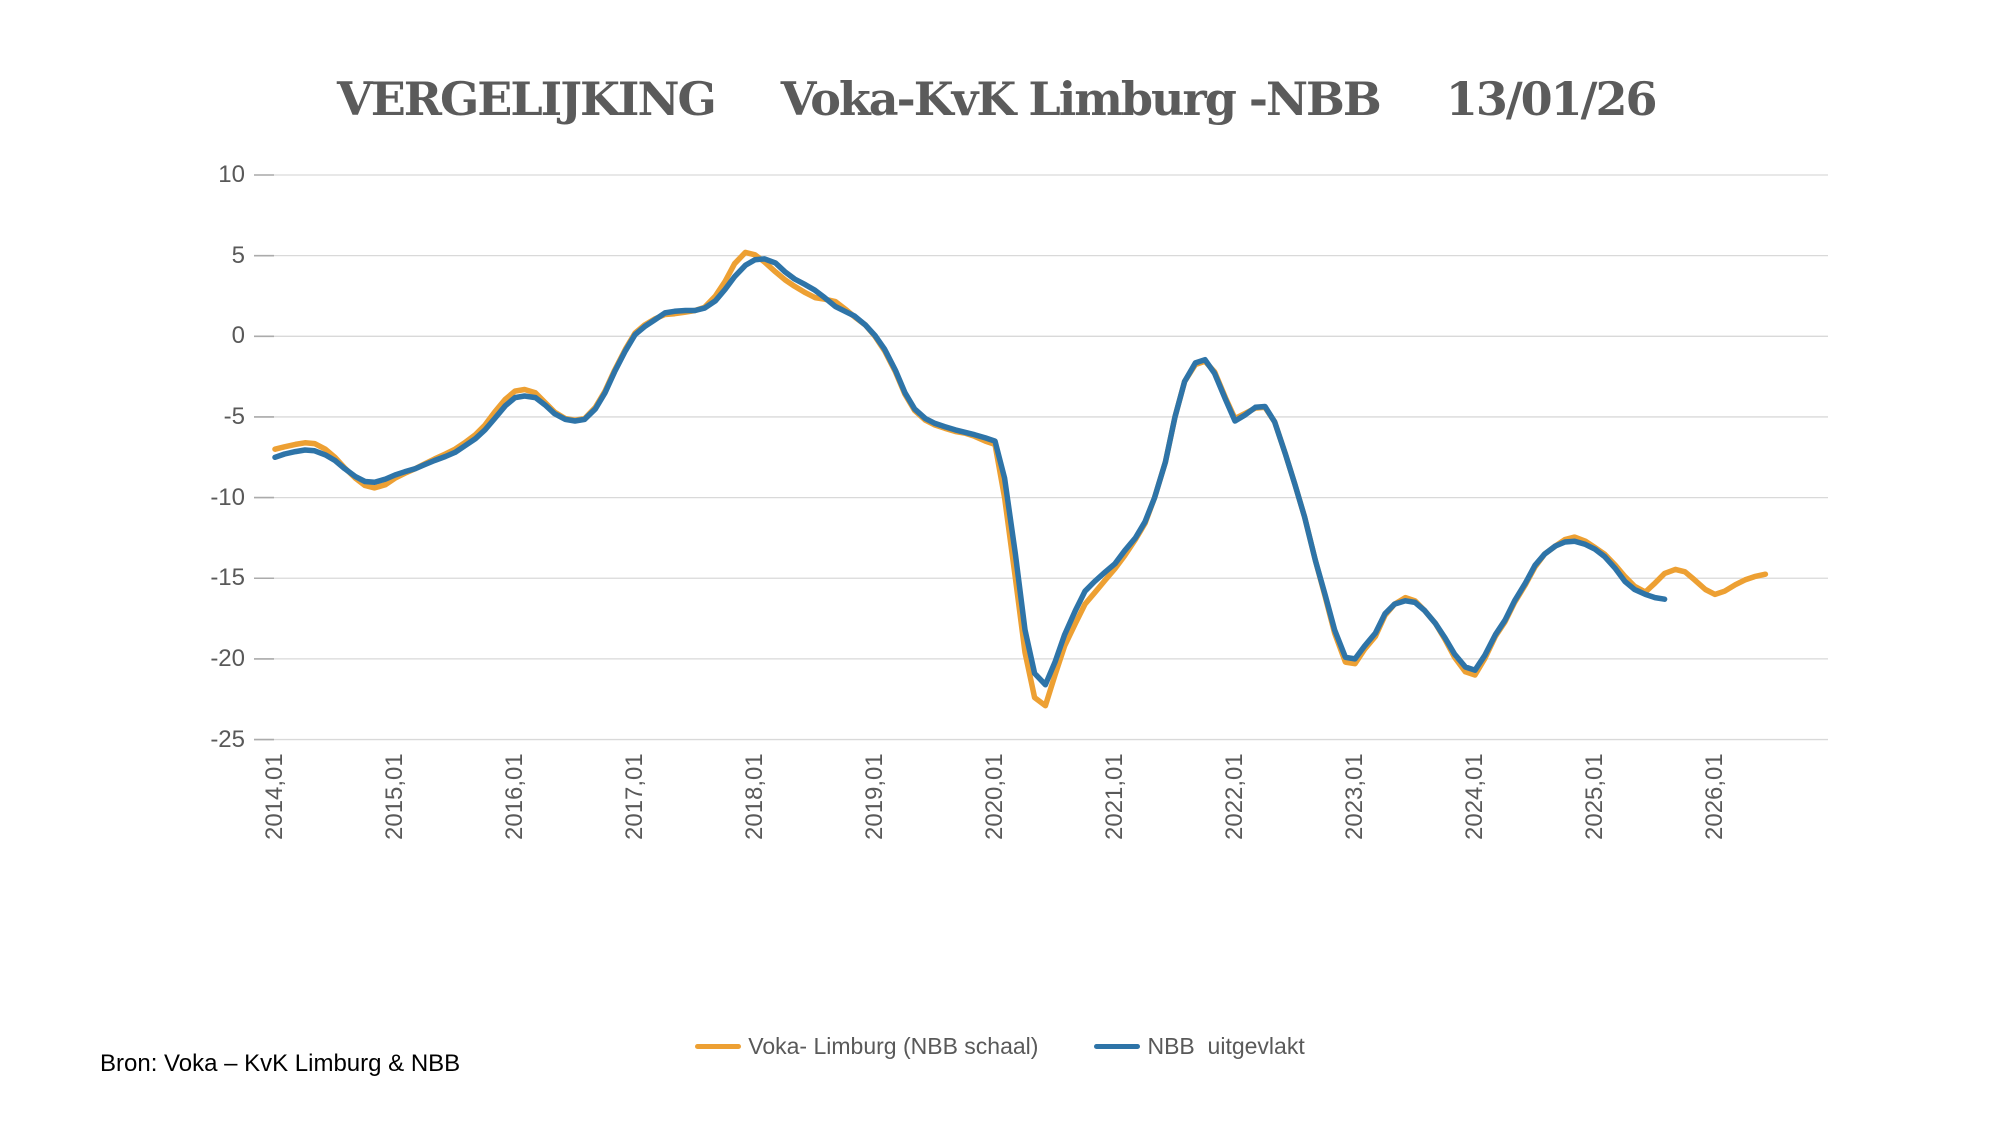 The width and height of the screenshot is (2000, 1125). What do you see at coordinates (1114, 796) in the screenshot?
I see `x-axis-label: 2021,01` at bounding box center [1114, 796].